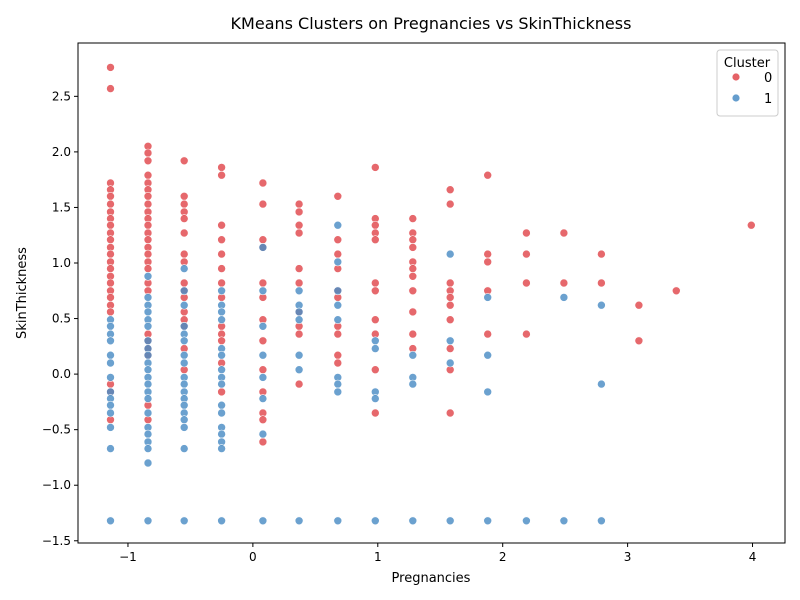 This screenshot has height=600, width=800. What do you see at coordinates (61, 374) in the screenshot?
I see `y-tick-label: 0.0` at bounding box center [61, 374].